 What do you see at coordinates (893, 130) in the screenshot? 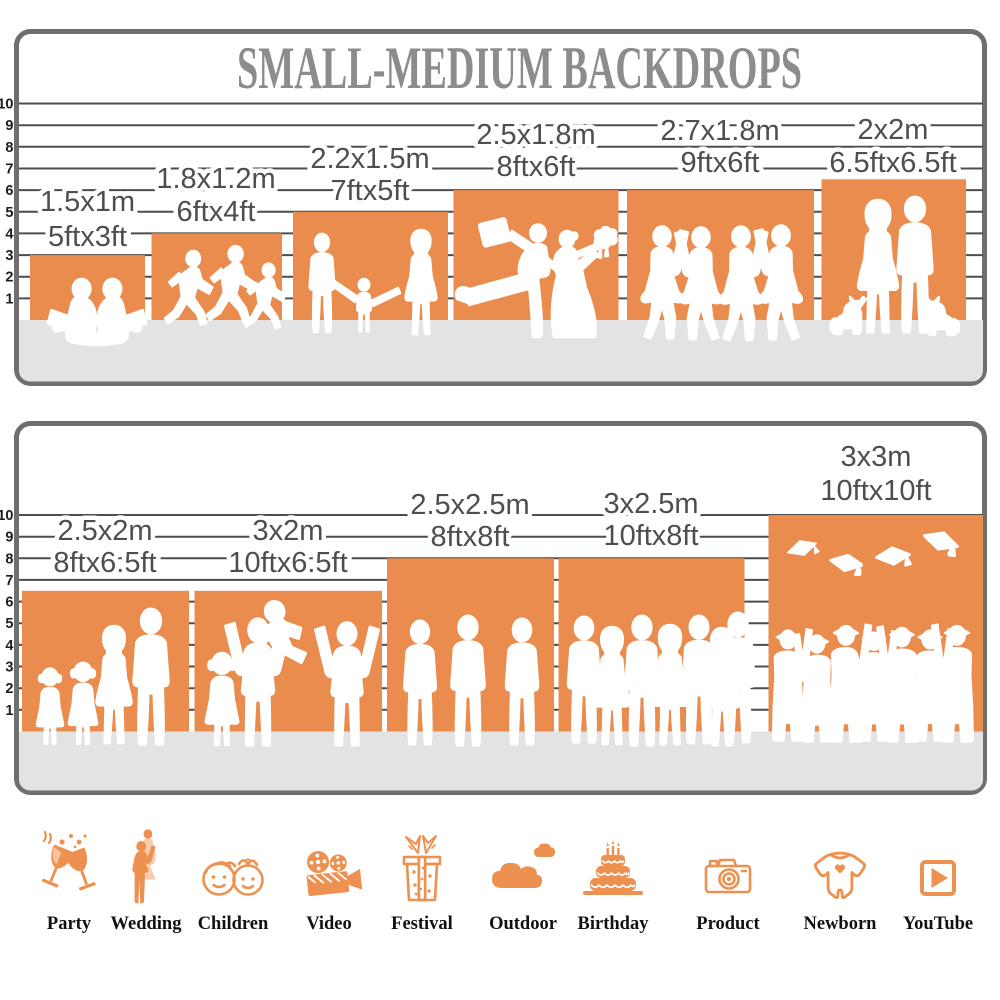
I see `svg-text: 2x2m` at bounding box center [893, 130].